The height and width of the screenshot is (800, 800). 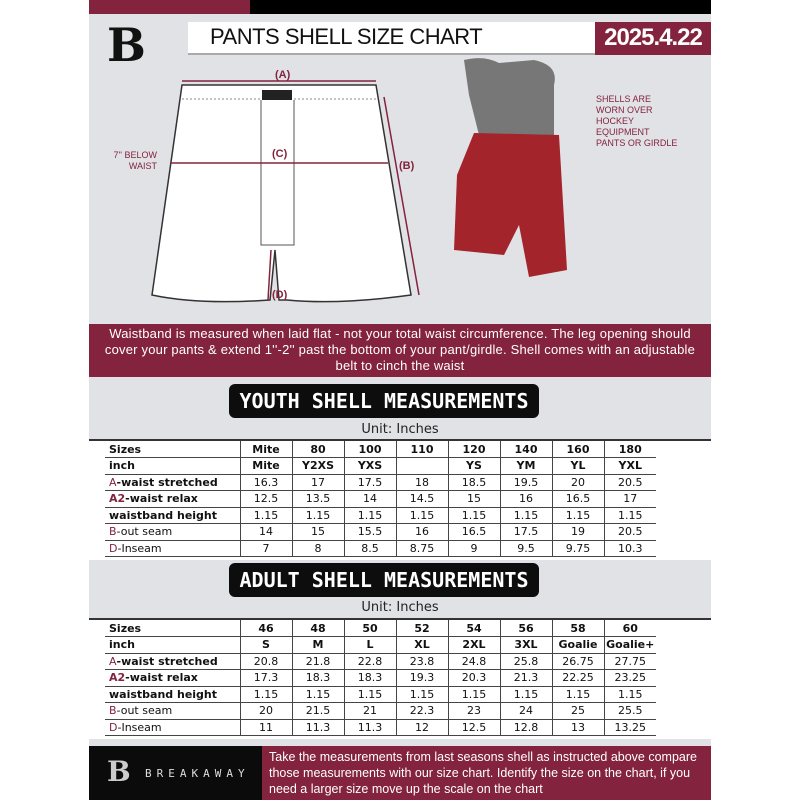 What do you see at coordinates (525, 548) in the screenshot?
I see `table-cell: 9.5` at bounding box center [525, 548].